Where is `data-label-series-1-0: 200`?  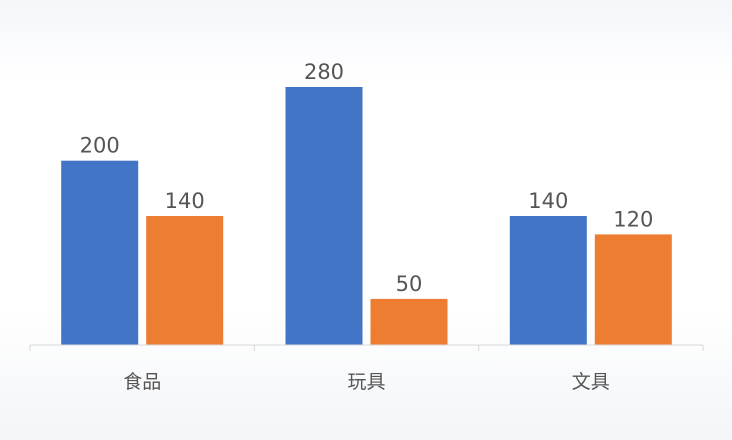 data-label-series-1-0: 200 is located at coordinates (100, 146).